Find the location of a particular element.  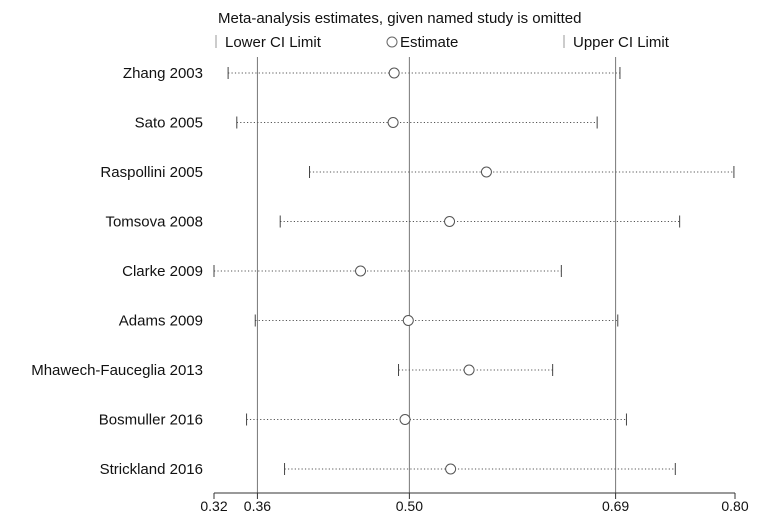

x-tick-label: 0.36 is located at coordinates (257, 505).